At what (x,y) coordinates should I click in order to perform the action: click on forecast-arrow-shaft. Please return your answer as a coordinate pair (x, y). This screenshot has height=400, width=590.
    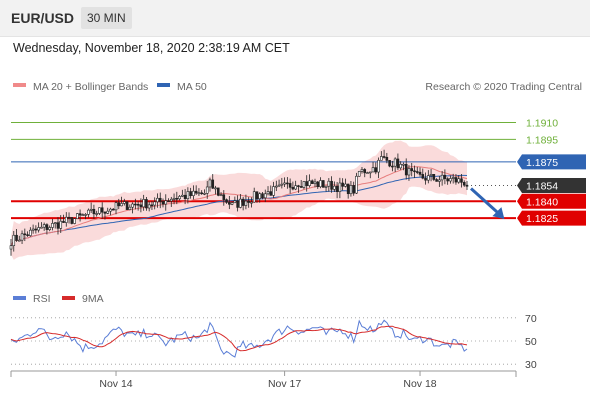
    Looking at the image, I should click on (485, 201).